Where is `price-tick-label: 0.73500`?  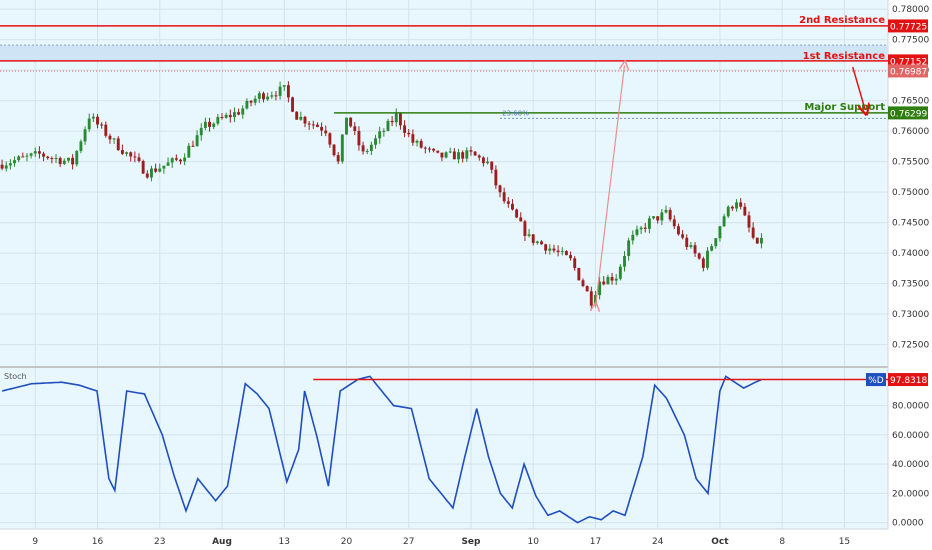 price-tick-label: 0.73500 is located at coordinates (910, 285).